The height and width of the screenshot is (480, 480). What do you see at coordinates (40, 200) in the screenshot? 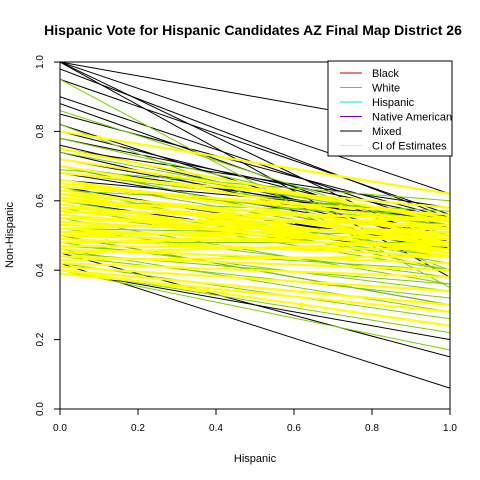
I see `y-tick-label: 0.6` at bounding box center [40, 200].